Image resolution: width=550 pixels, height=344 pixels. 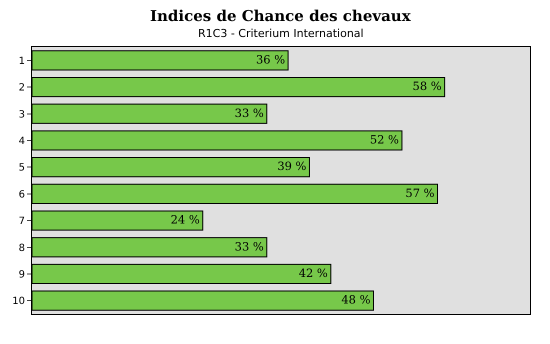 I want to click on y-tick-label: 2, so click(x=21, y=88).